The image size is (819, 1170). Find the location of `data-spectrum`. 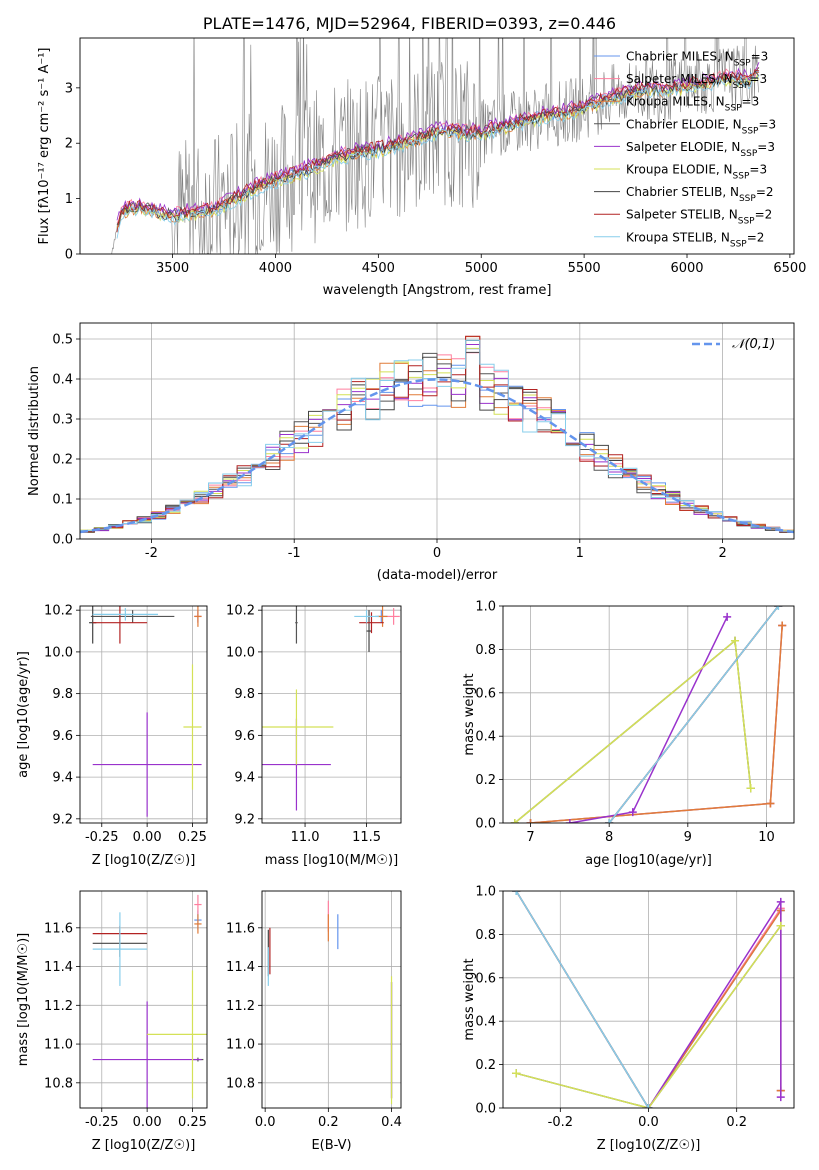

data-spectrum is located at coordinates (434, 146).